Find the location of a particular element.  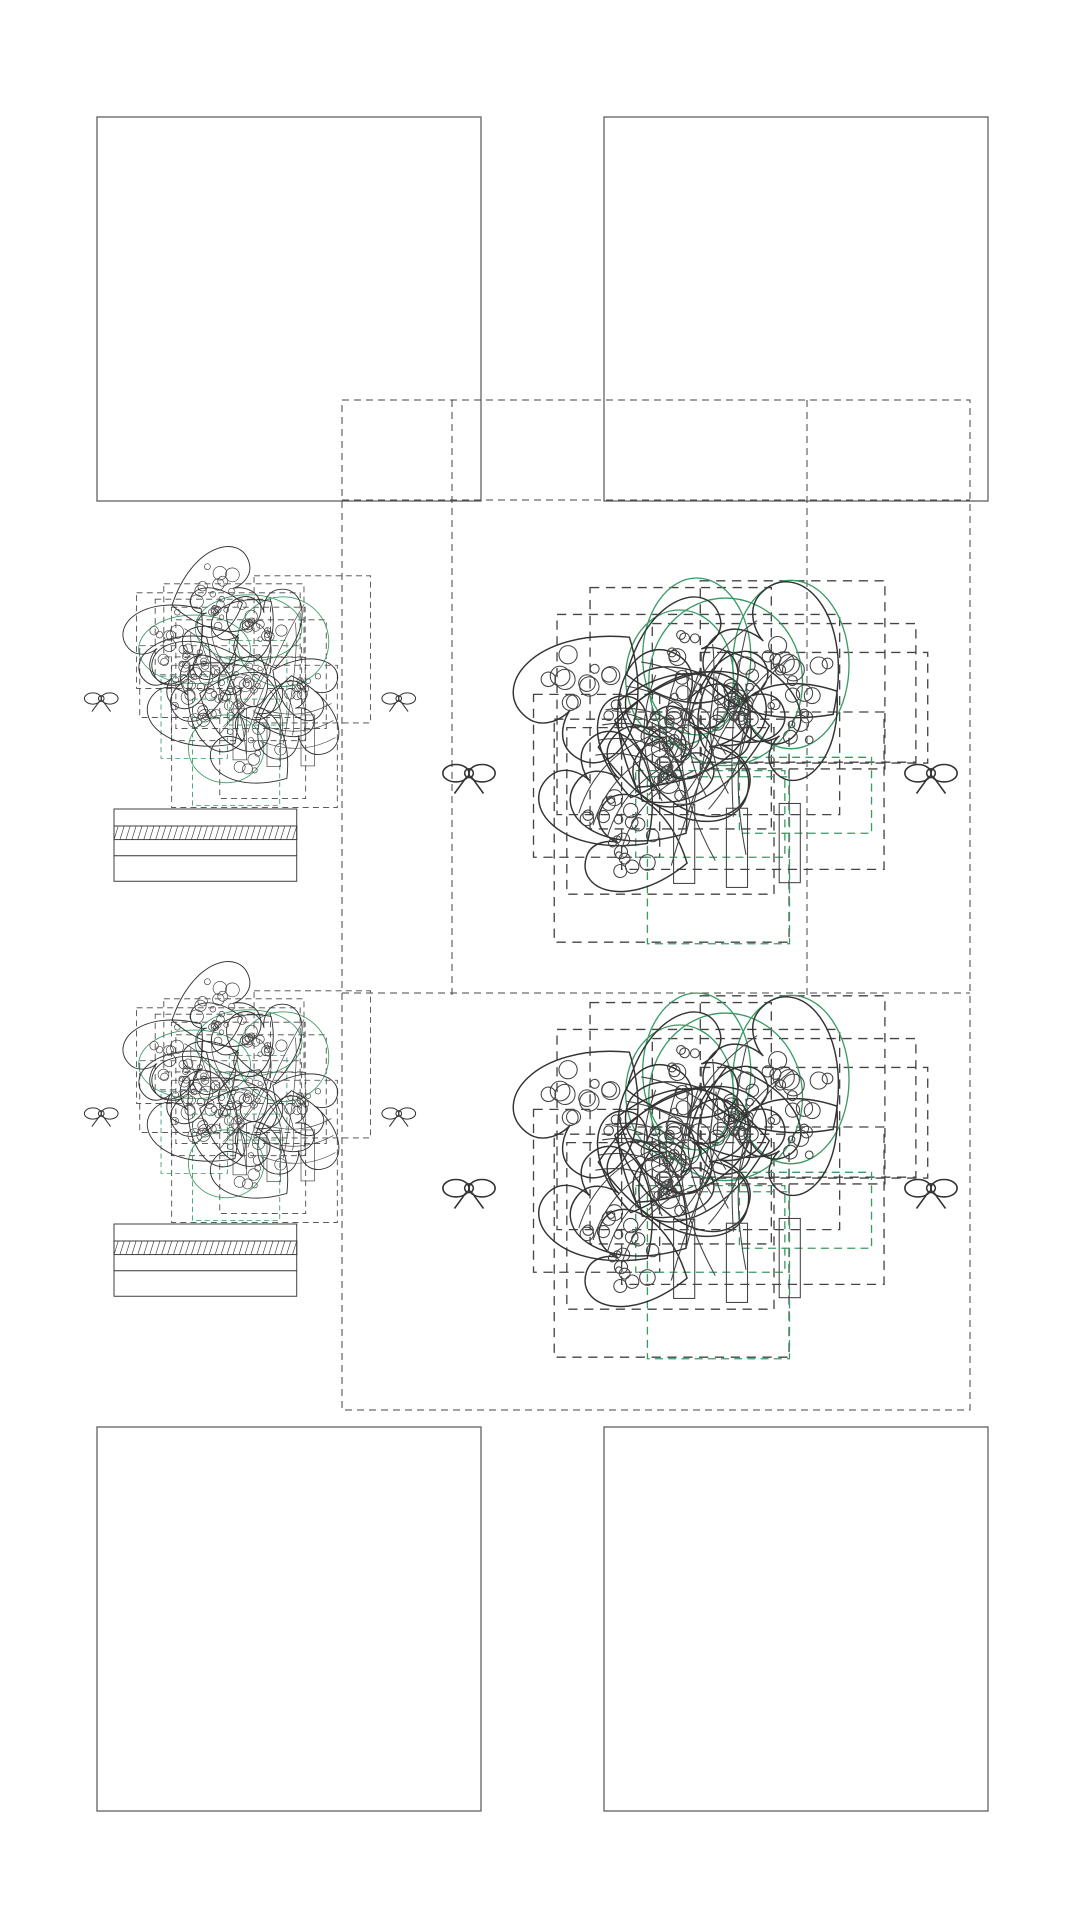

bottom-right-panel is located at coordinates (796, 1619).